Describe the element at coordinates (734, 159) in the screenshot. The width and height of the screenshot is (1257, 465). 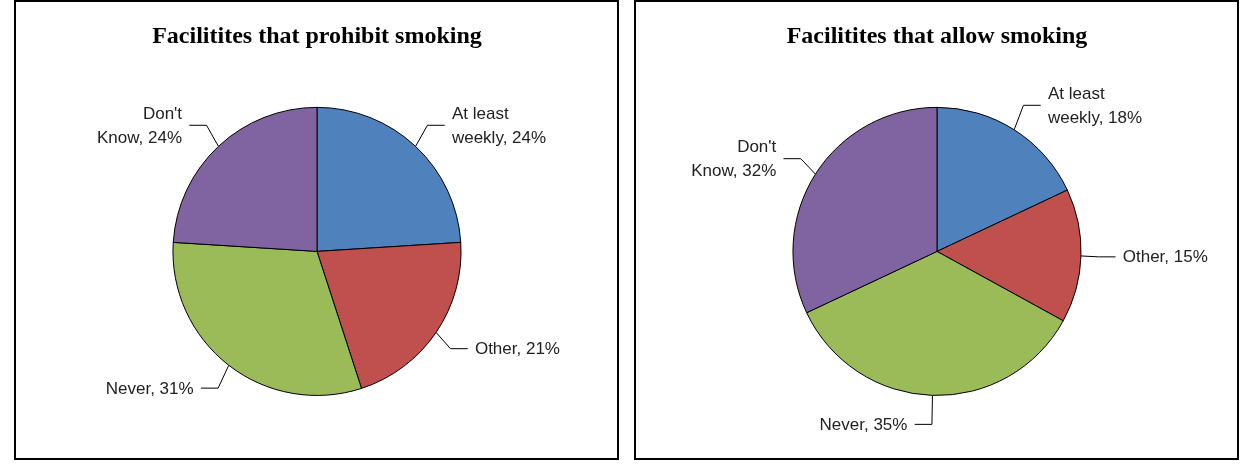
I see `slice-label: Don't Know, 32%` at that location.